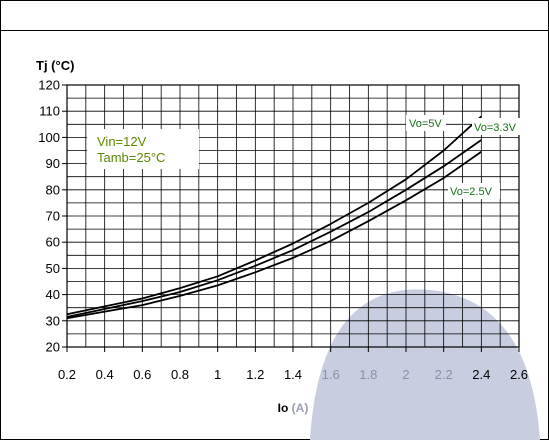 This screenshot has height=440, width=549. I want to click on x-tick-label: 1.6, so click(331, 374).